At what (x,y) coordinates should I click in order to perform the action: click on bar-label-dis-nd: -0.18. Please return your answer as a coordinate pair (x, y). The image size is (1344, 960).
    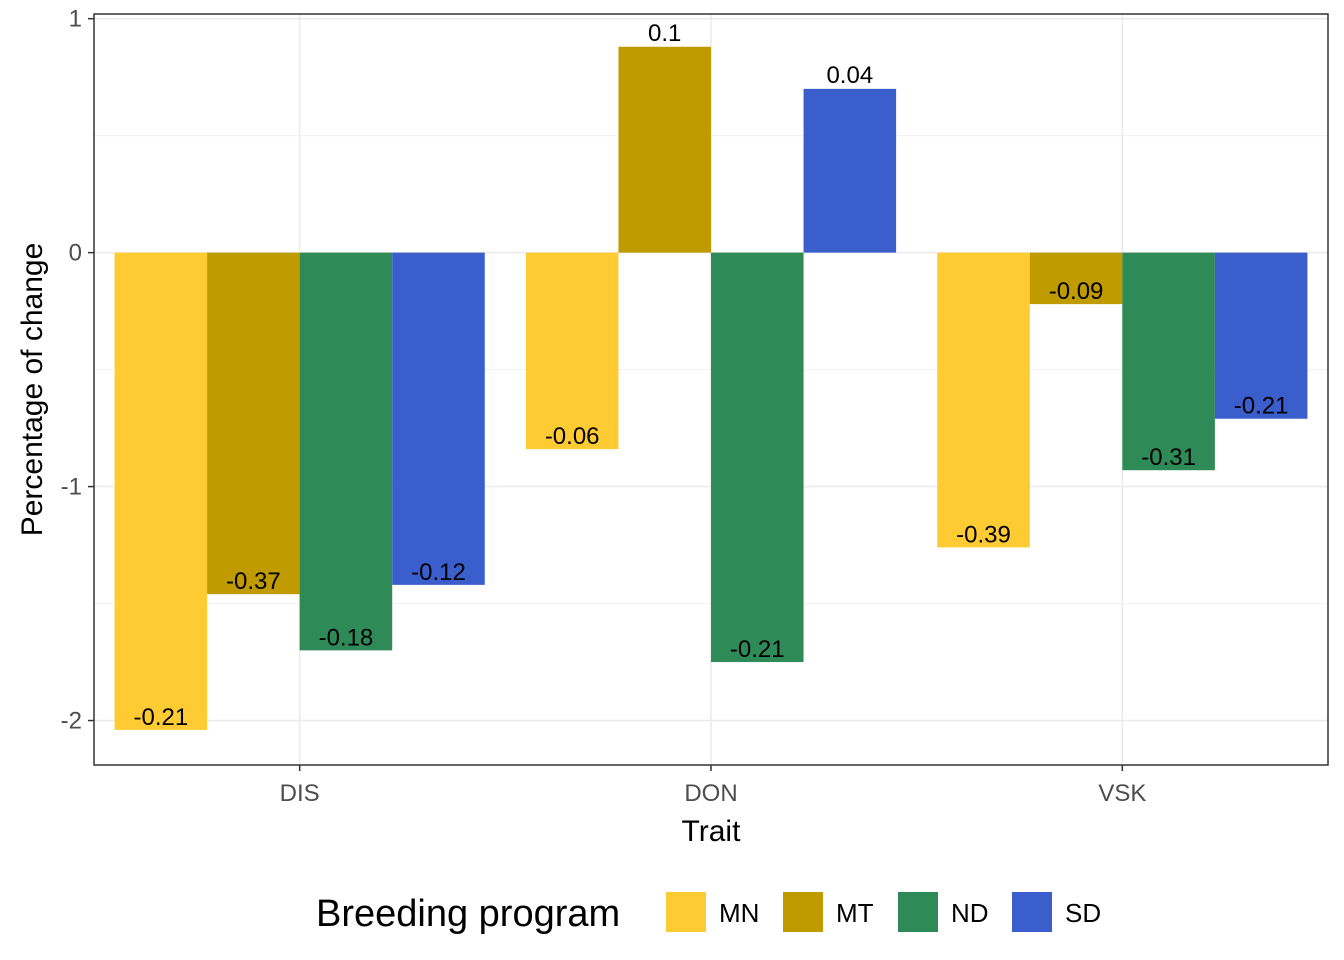
    Looking at the image, I should click on (346, 637).